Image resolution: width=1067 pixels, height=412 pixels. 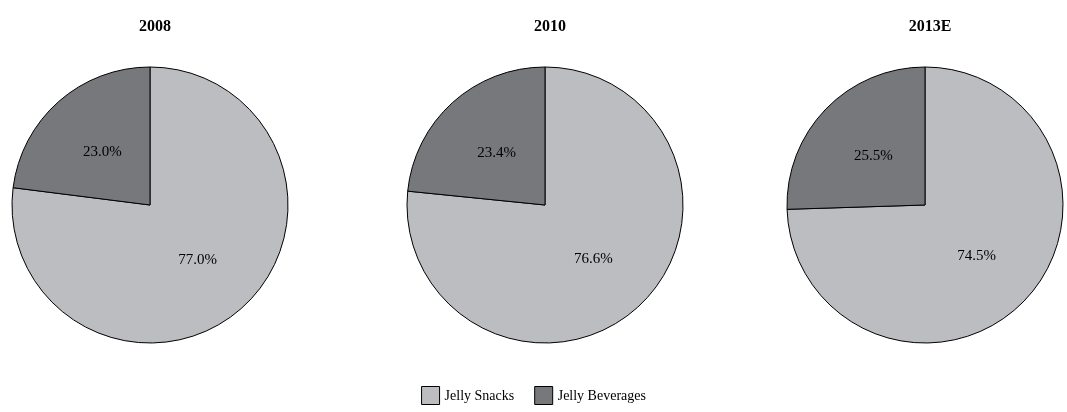 What do you see at coordinates (930, 25) in the screenshot?
I see `slice-label: 2013E` at bounding box center [930, 25].